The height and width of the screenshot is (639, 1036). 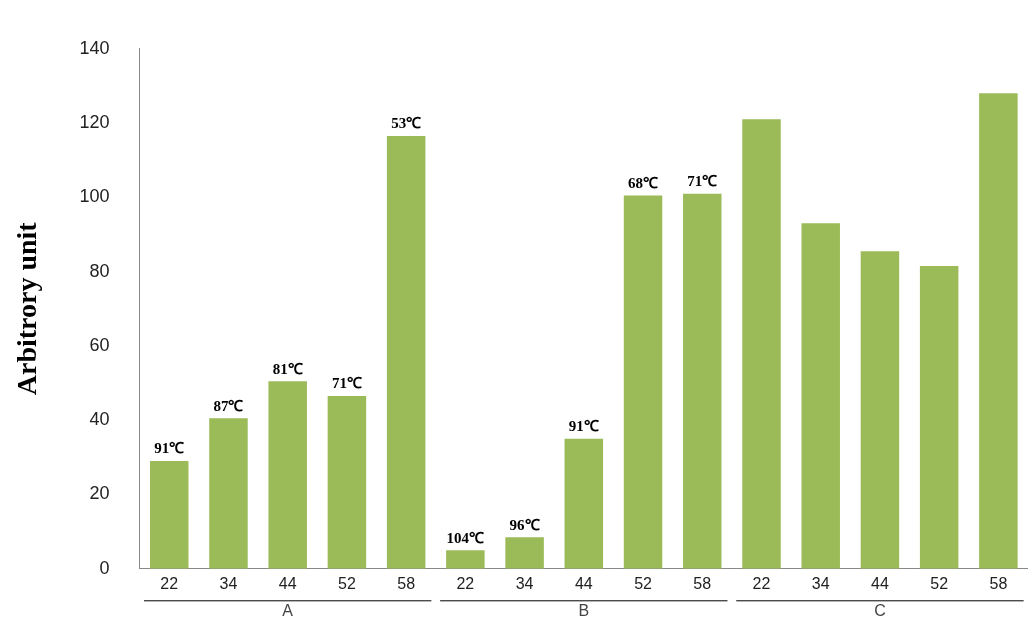 I want to click on y-tick-label: 40, so click(x=99, y=419).